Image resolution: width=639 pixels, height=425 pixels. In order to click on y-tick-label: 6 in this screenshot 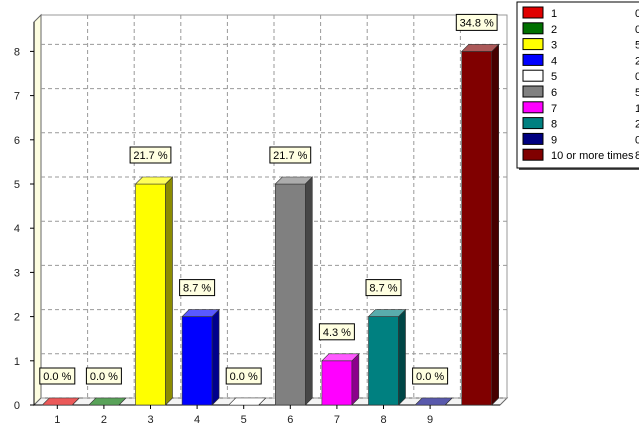, I will do `click(17, 141)`.